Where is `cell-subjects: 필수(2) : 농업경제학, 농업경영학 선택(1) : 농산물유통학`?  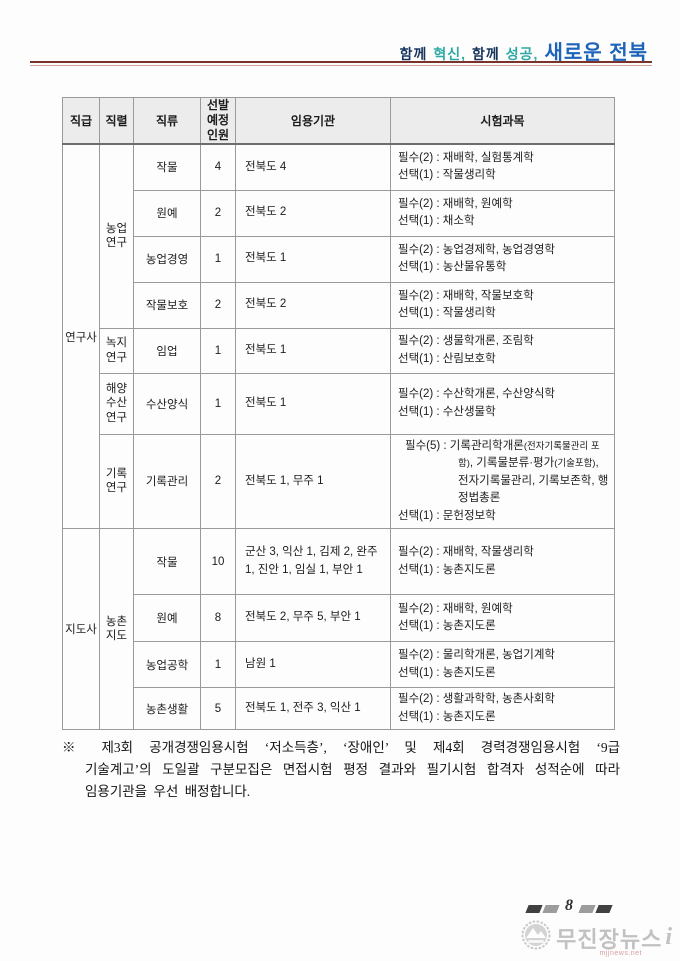
cell-subjects: 필수(2) : 농업경제학, 농업경영학 선택(1) : 농산물유통학 is located at coordinates (502, 259).